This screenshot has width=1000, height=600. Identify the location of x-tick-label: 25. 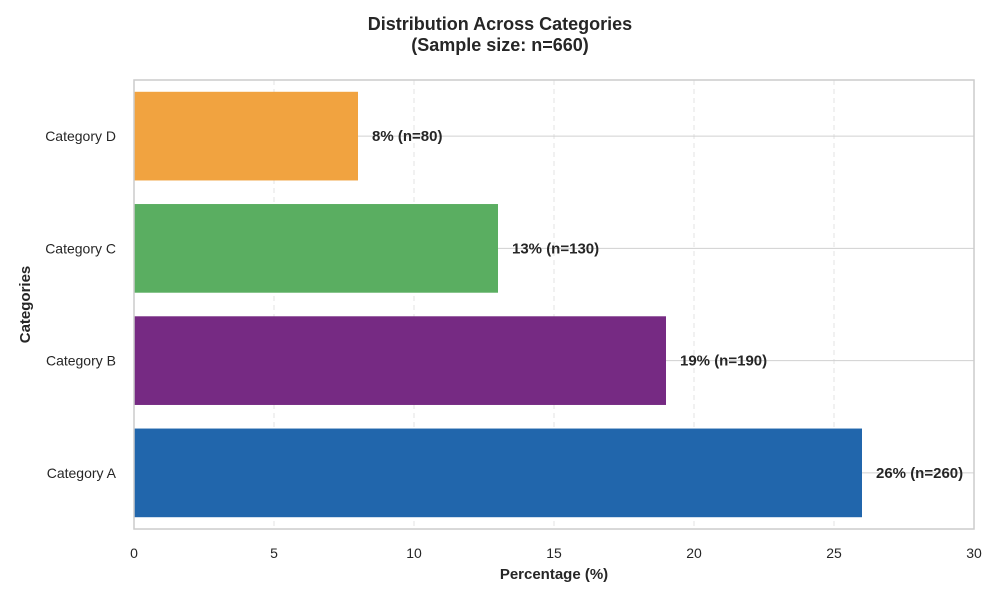
(834, 553).